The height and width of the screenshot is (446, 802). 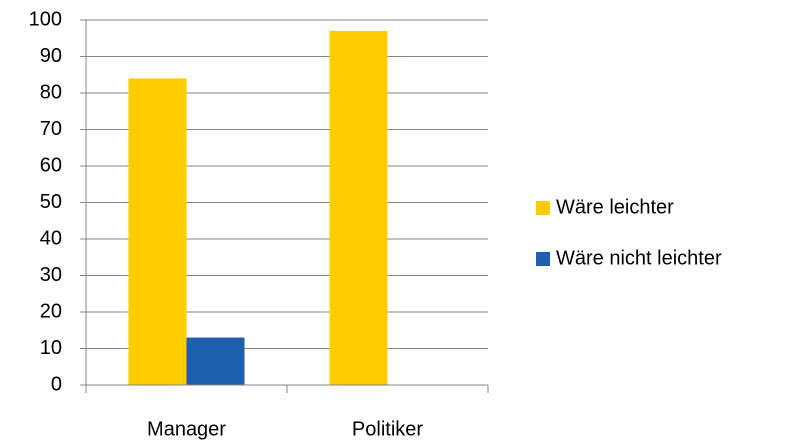 I want to click on legend-label: Wäre nicht leichter, so click(x=639, y=258).